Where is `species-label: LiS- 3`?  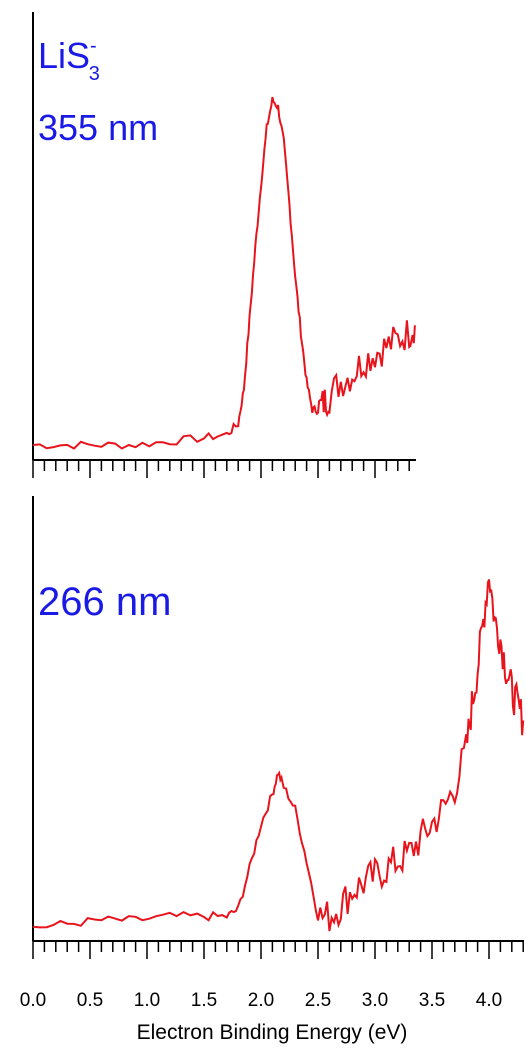
species-label: LiS- 3 is located at coordinates (69, 60).